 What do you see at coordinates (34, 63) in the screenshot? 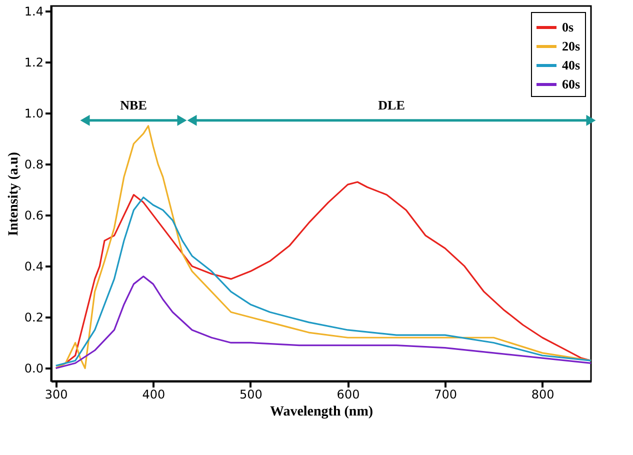
I see `y-tick-label: 1.2` at bounding box center [34, 63].